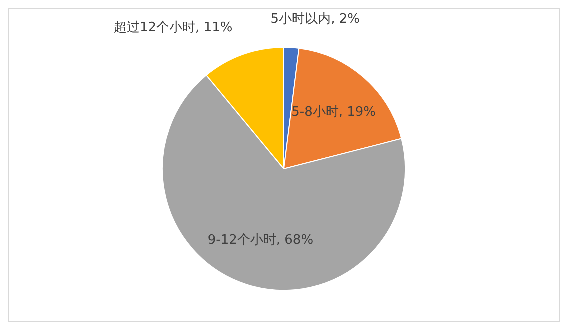 The height and width of the screenshot is (330, 568). I want to click on slice-label: 5-8小时, 19%, so click(334, 112).